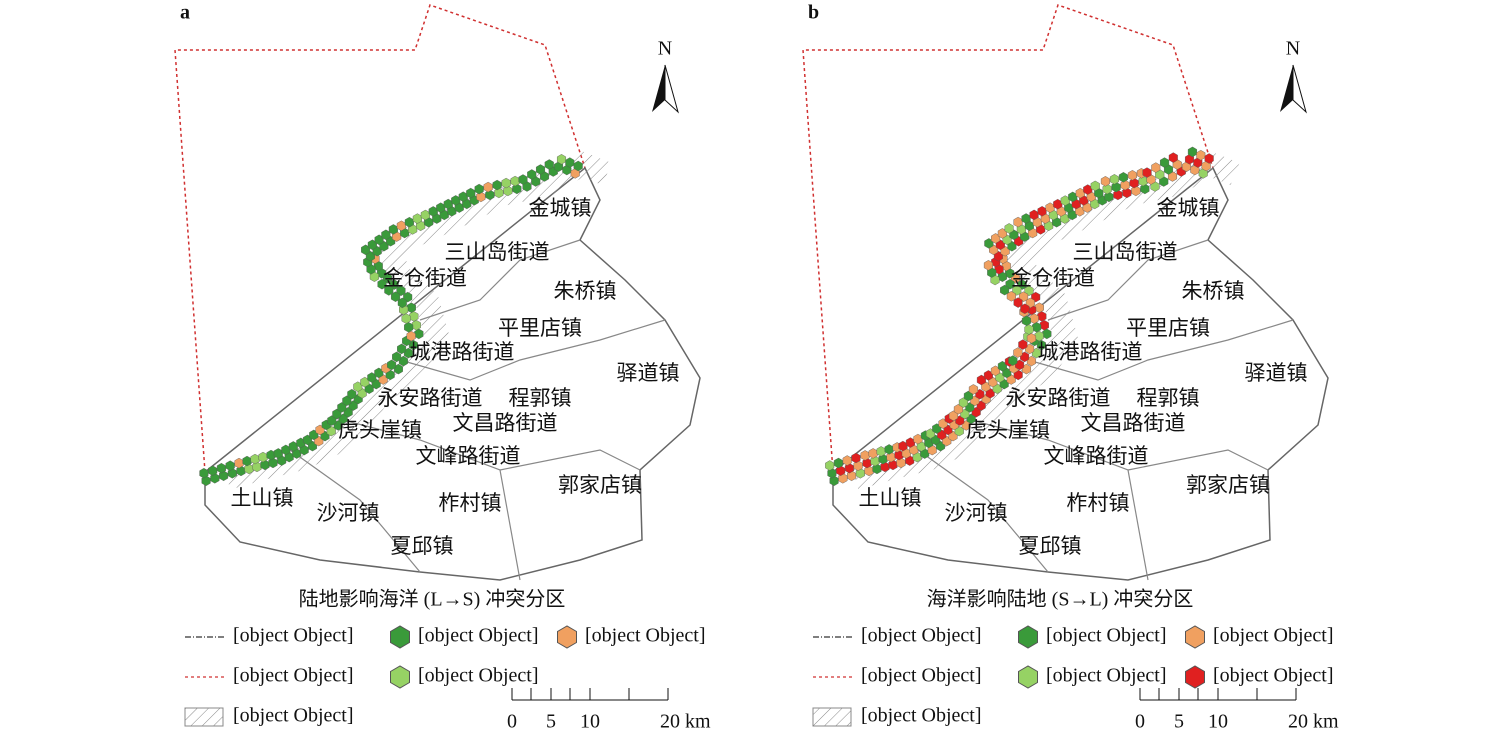 This screenshot has width=1500, height=742. Describe the element at coordinates (1179, 722) in the screenshot. I see `scale-label: 5` at that location.